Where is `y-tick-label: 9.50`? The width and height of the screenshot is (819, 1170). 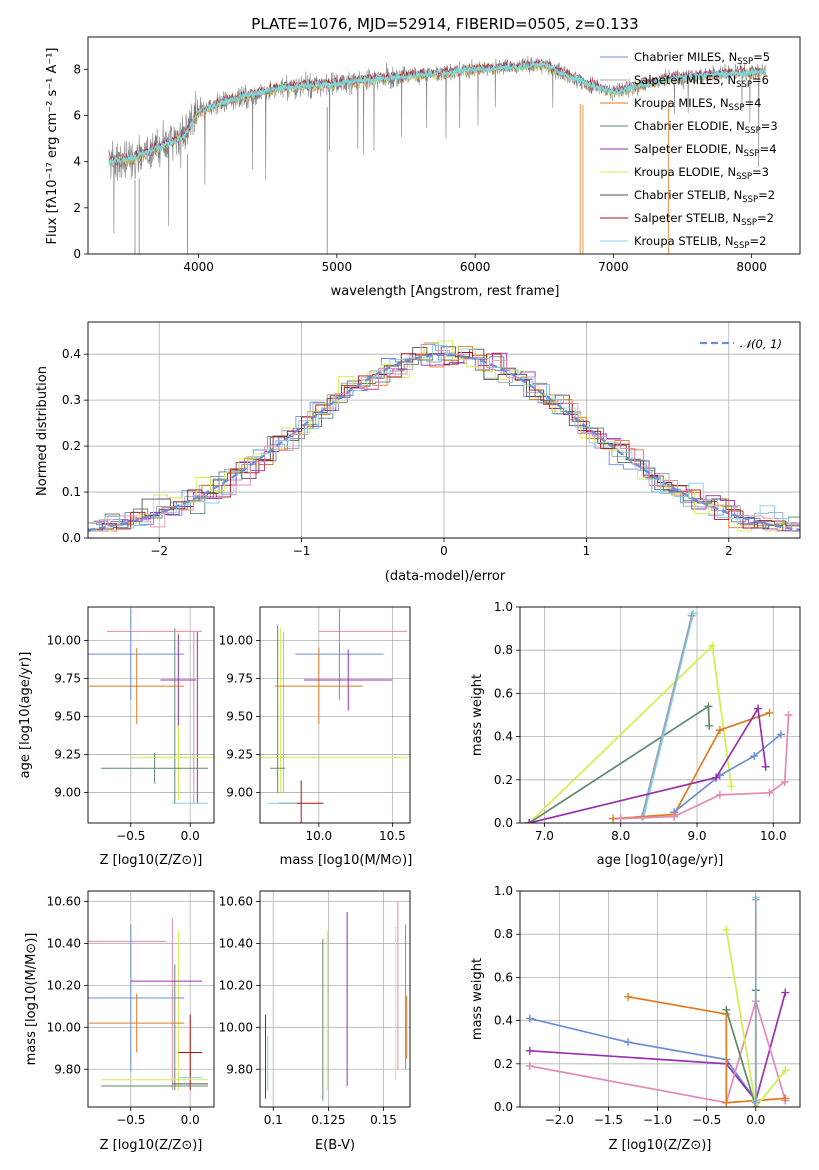 y-tick-label: 9.50 is located at coordinates (67, 717).